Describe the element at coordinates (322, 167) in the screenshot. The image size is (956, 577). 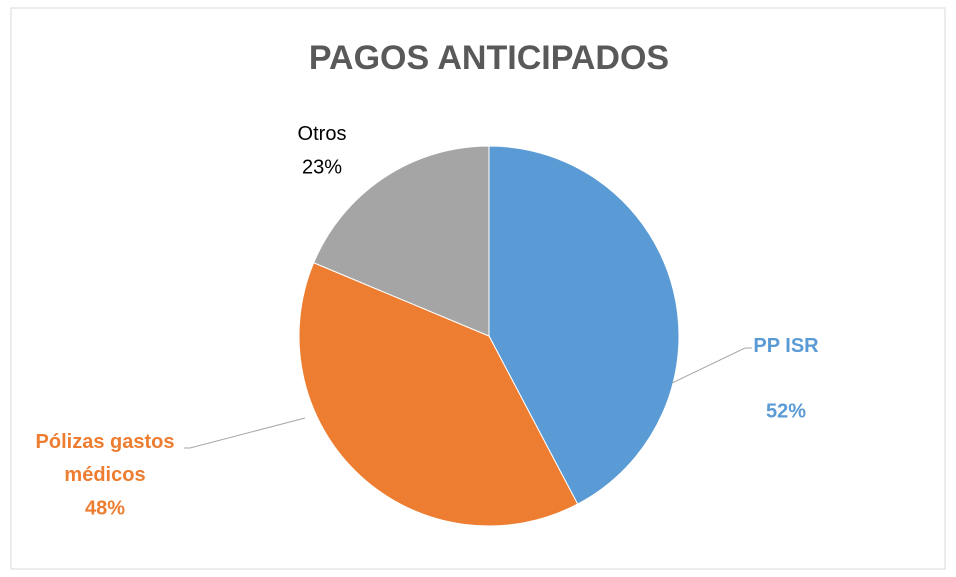
I see `value-label: 23%` at that location.